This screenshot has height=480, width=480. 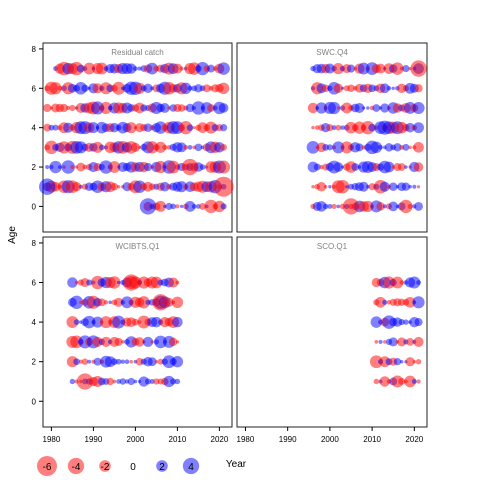 I want to click on legend-label: 0, so click(x=133, y=467).